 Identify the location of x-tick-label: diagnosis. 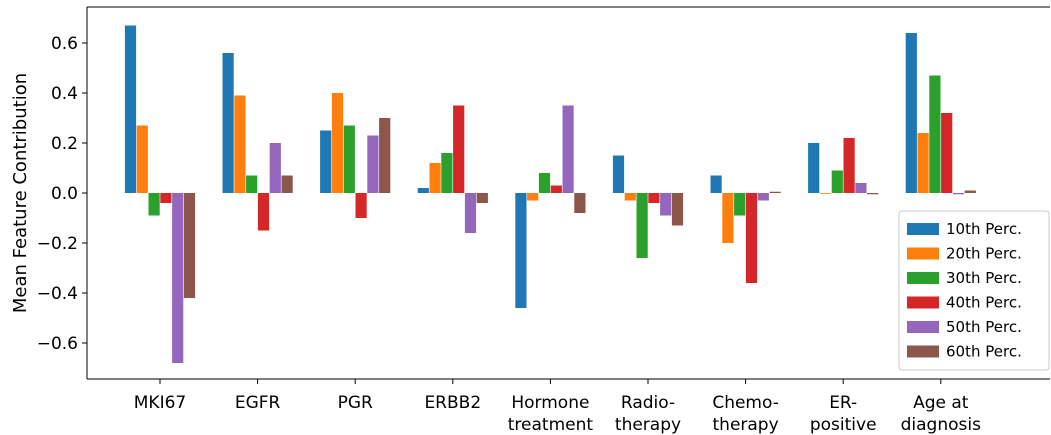
(941, 425).